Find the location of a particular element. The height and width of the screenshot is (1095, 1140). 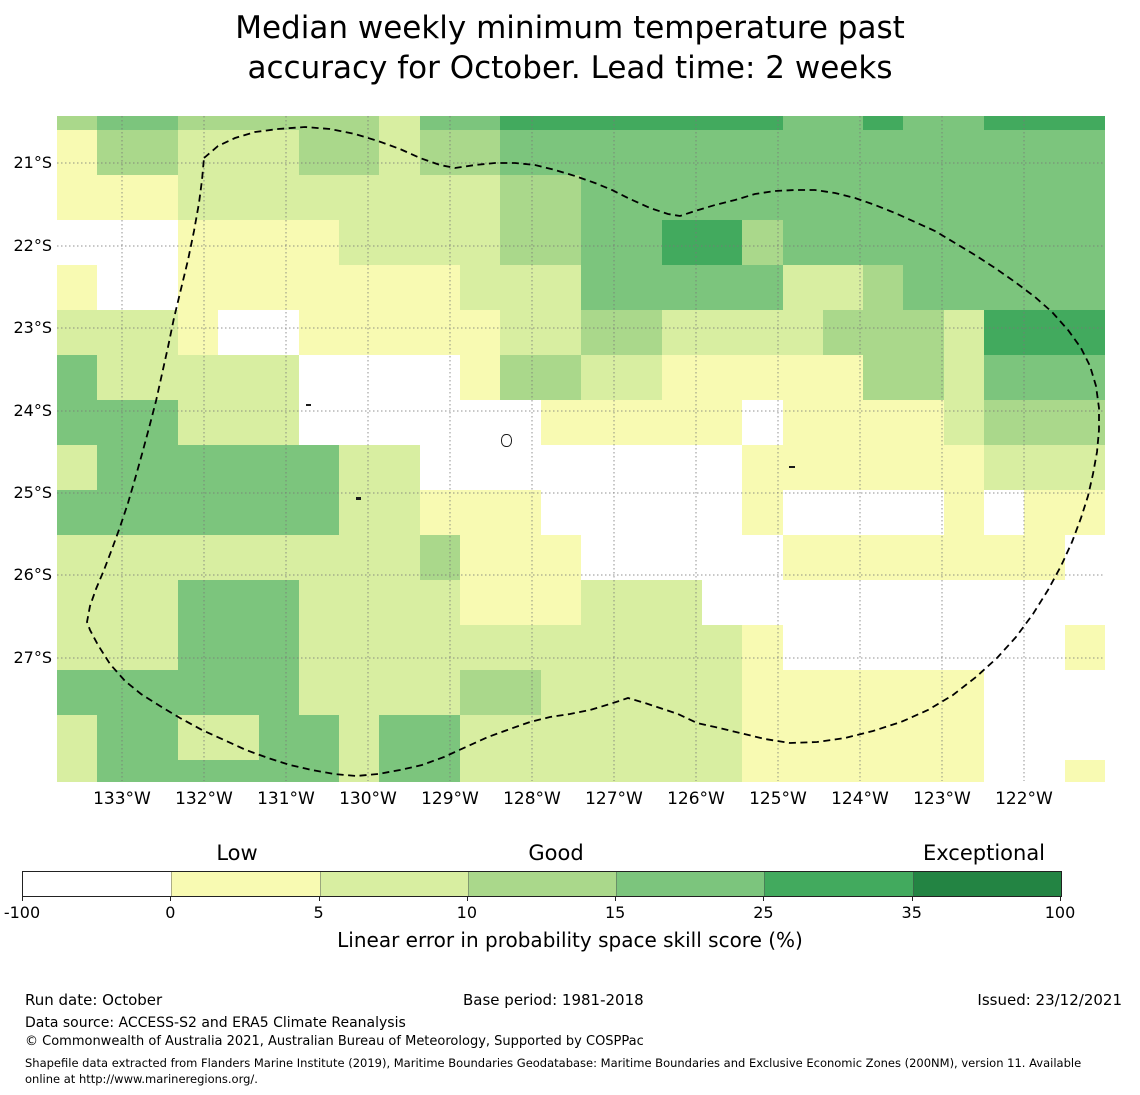

longitude-tick-label: 122°W is located at coordinates (1024, 799).